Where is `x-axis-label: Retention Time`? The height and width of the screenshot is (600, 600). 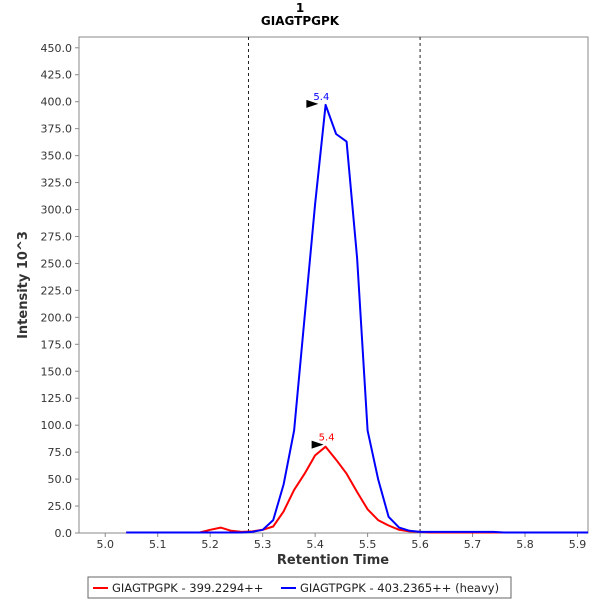
x-axis-label: Retention Time is located at coordinates (333, 560).